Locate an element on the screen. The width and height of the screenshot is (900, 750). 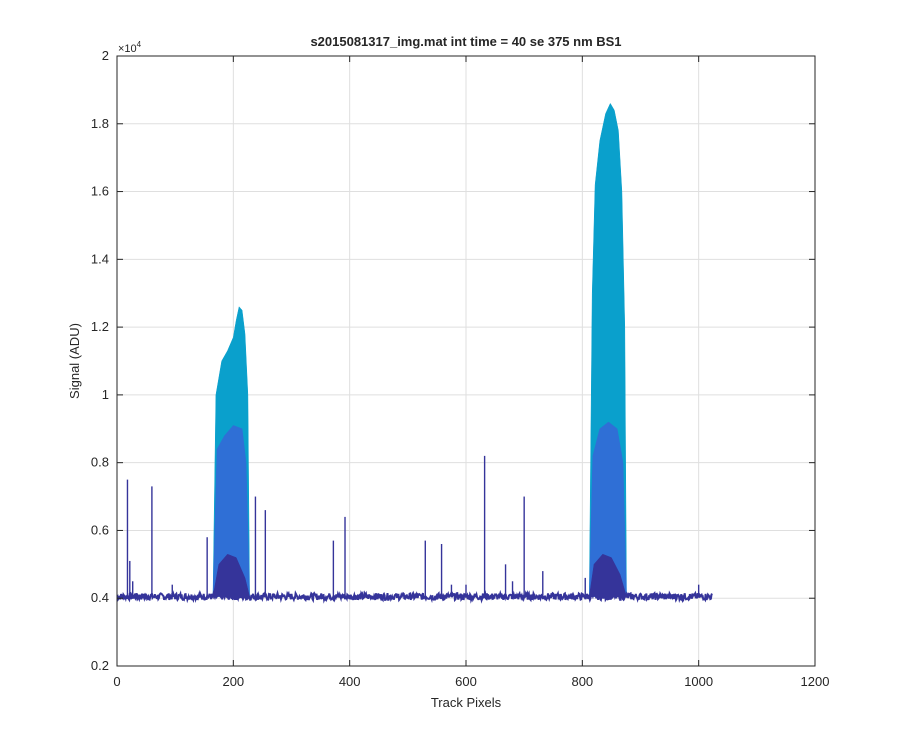
y-tick-label: 0.4 is located at coordinates (100, 597).